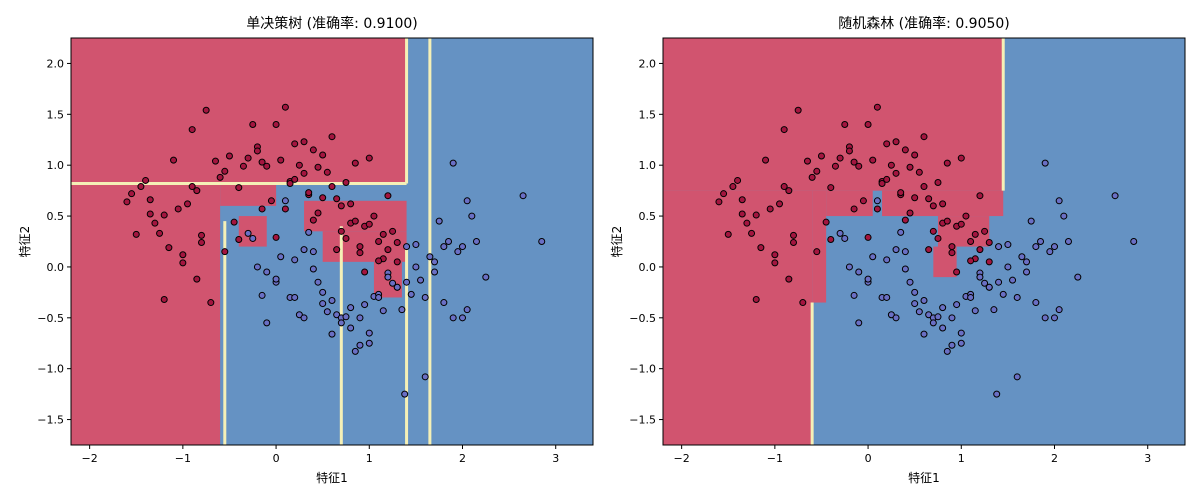 Image resolution: width=1200 pixels, height=504 pixels. What do you see at coordinates (56, 114) in the screenshot?
I see `y-tick-label: 1.5` at bounding box center [56, 114].